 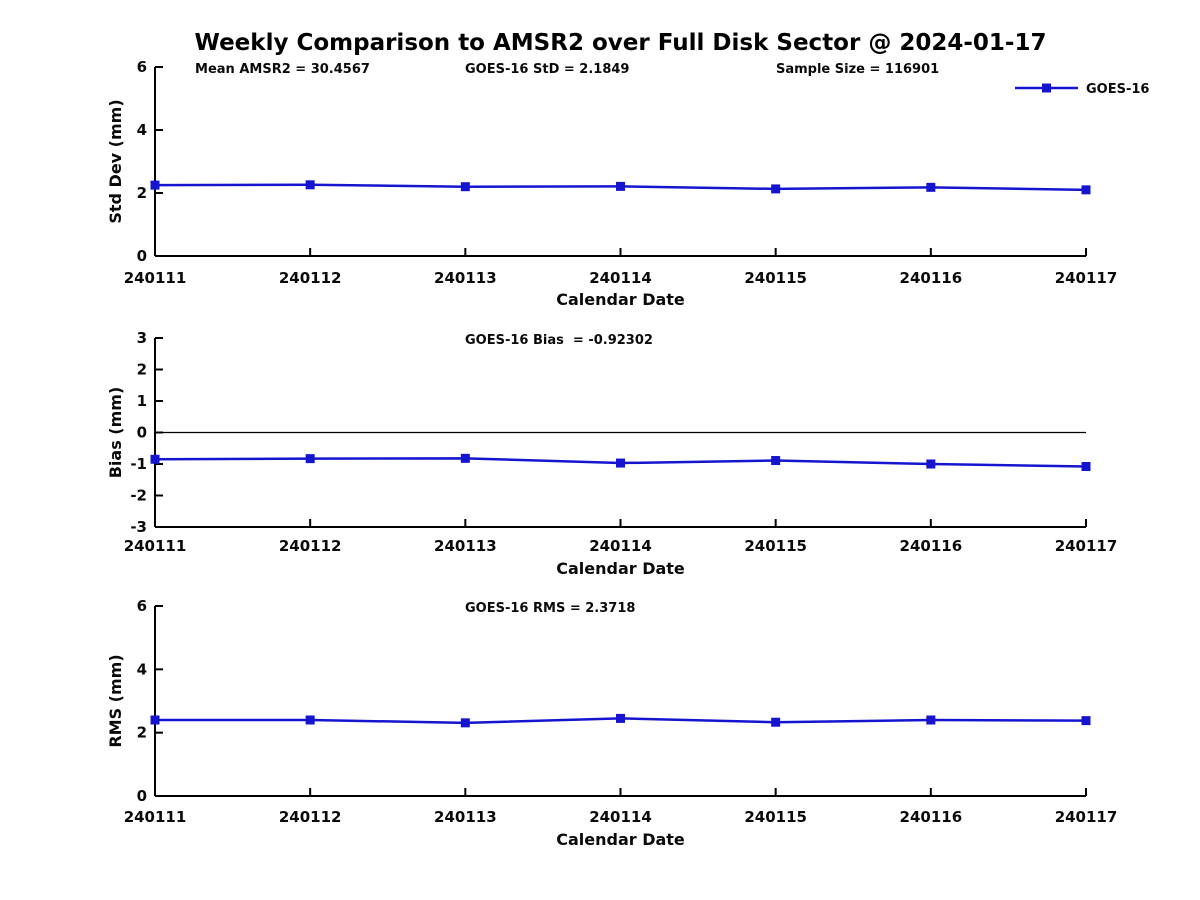 What do you see at coordinates (138, 496) in the screenshot?
I see `ytick-label: -2` at bounding box center [138, 496].